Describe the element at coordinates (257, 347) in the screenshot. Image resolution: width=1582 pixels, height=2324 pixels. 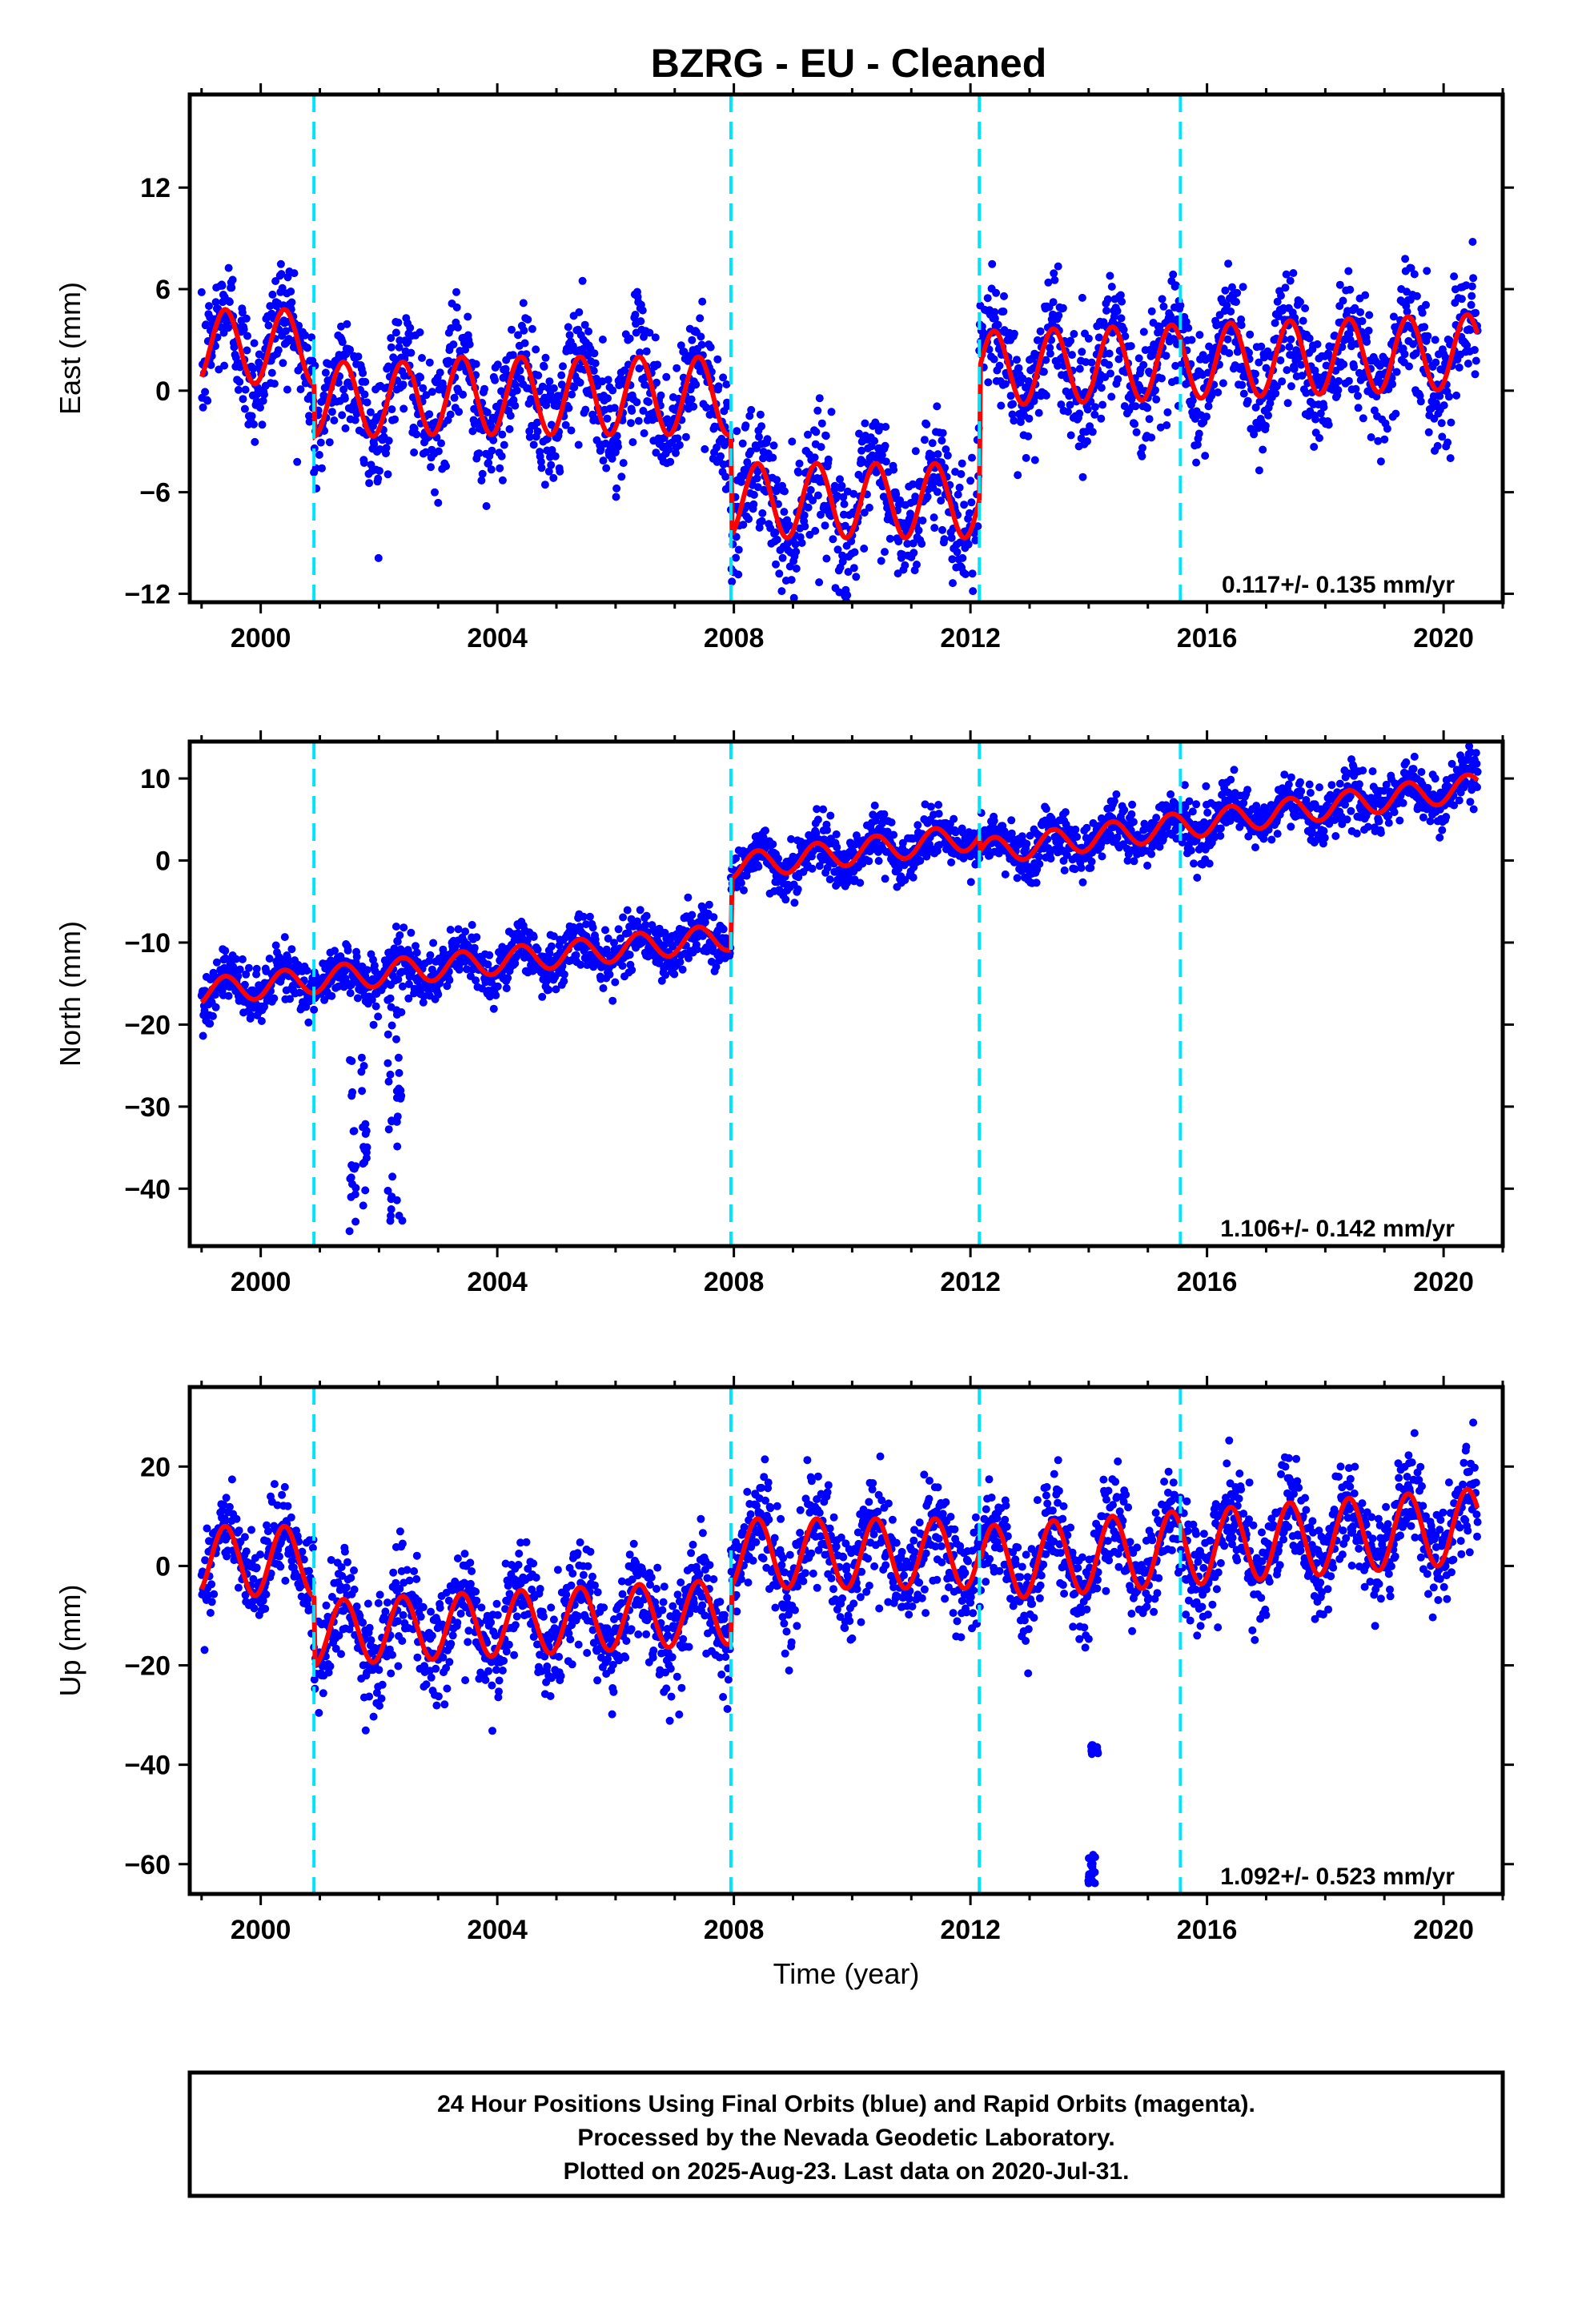
I see `model-line-segment` at that location.